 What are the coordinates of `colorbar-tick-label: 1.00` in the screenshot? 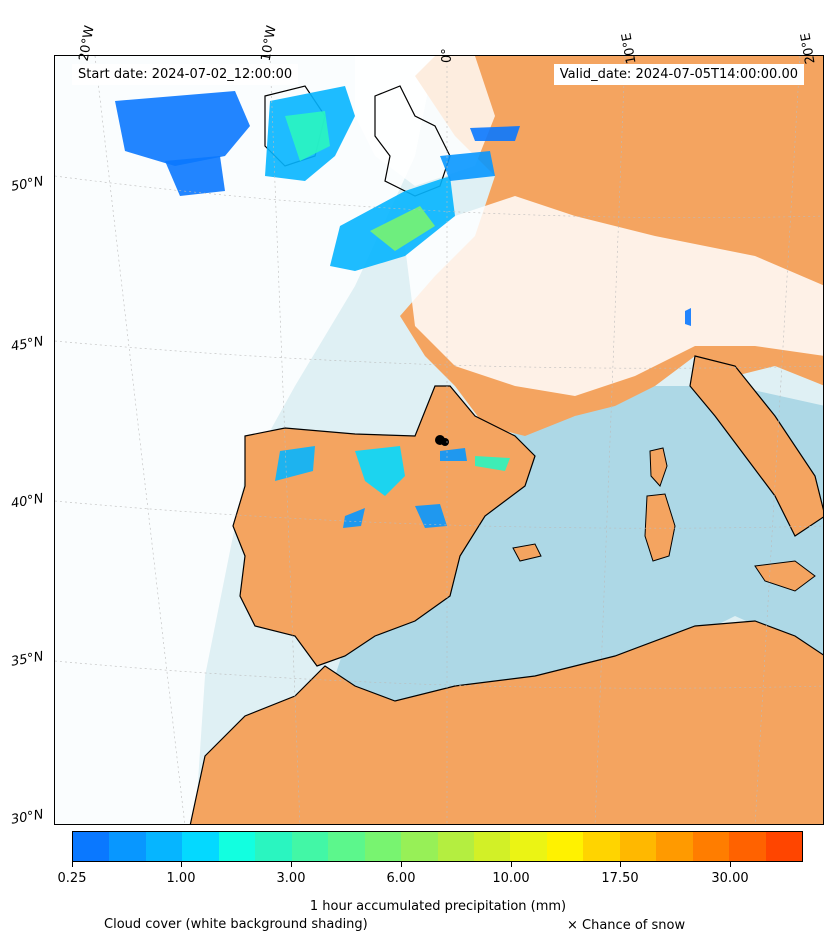 It's located at (181, 878).